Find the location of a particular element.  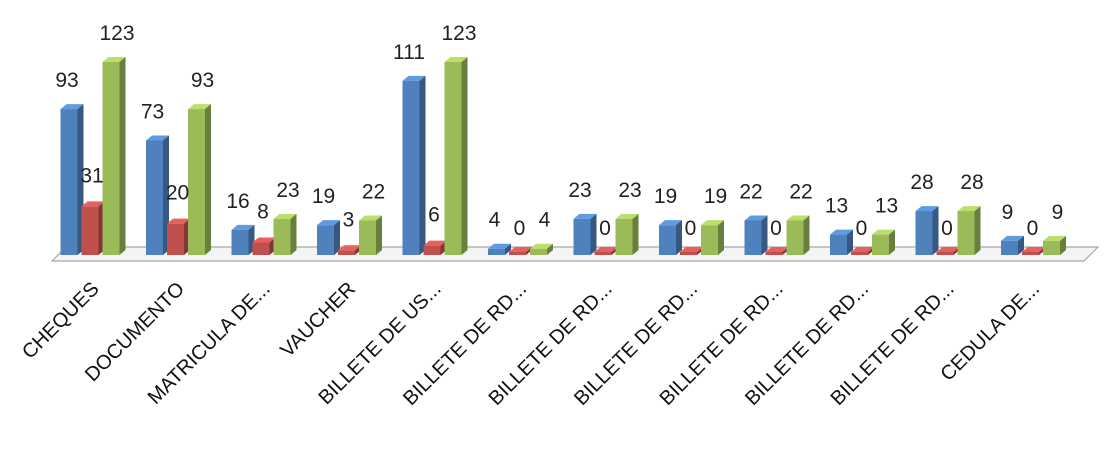

data-label: 4 is located at coordinates (545, 220).